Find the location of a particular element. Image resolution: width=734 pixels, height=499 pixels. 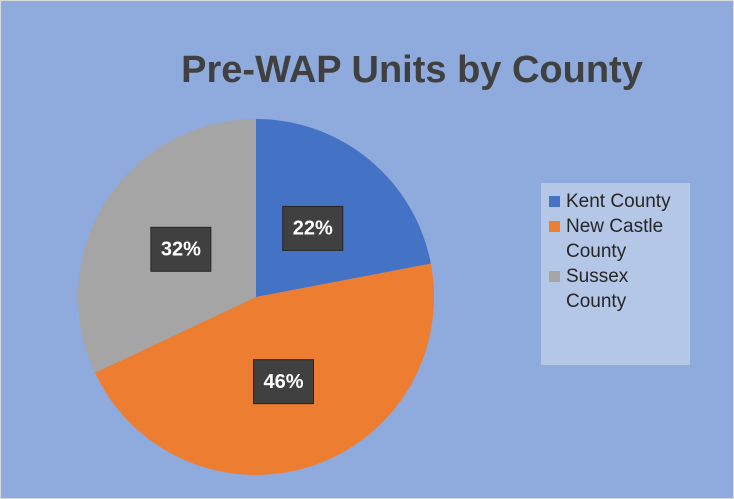

chart-title: Pre-WAP Units by County is located at coordinates (412, 70).